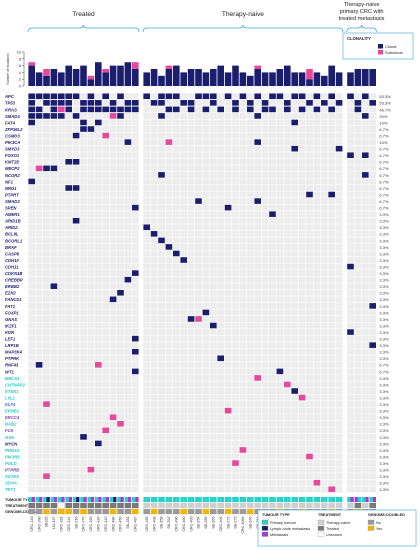 The height and width of the screenshot is (550, 420). What do you see at coordinates (12, 253) in the screenshot?
I see `gene-label: CASP8` at bounding box center [12, 253].